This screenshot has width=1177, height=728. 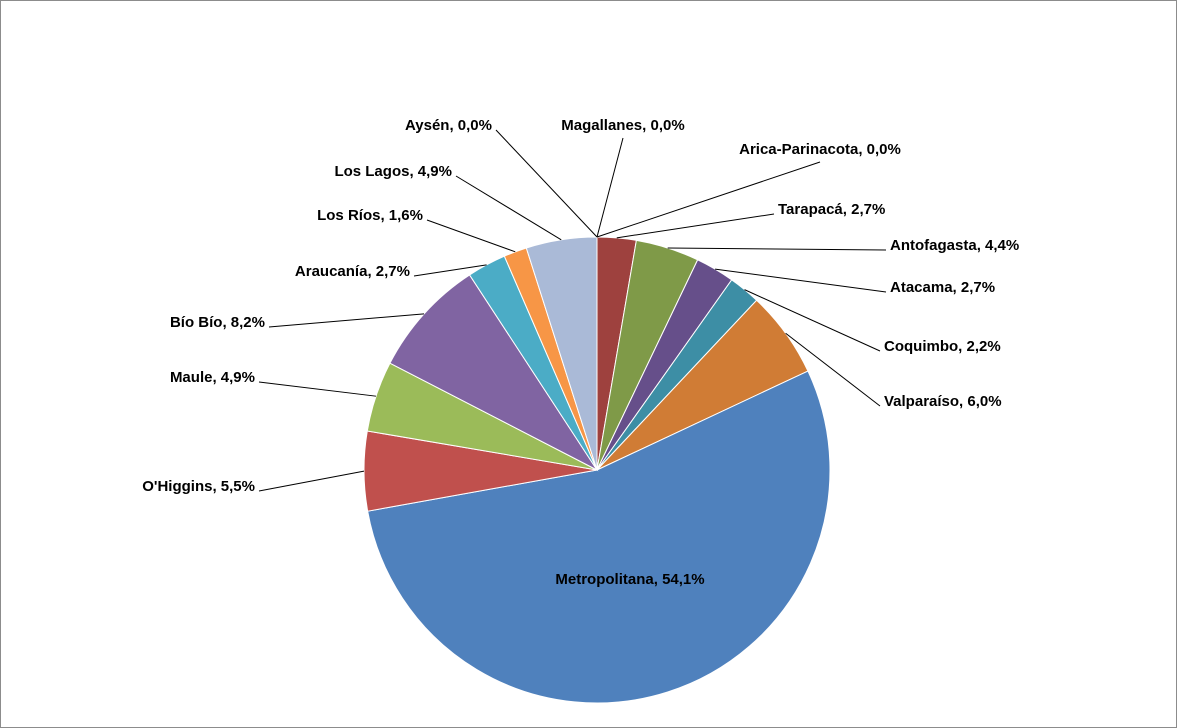 What do you see at coordinates (191, 377) in the screenshot?
I see `category-label: Maule` at bounding box center [191, 377].